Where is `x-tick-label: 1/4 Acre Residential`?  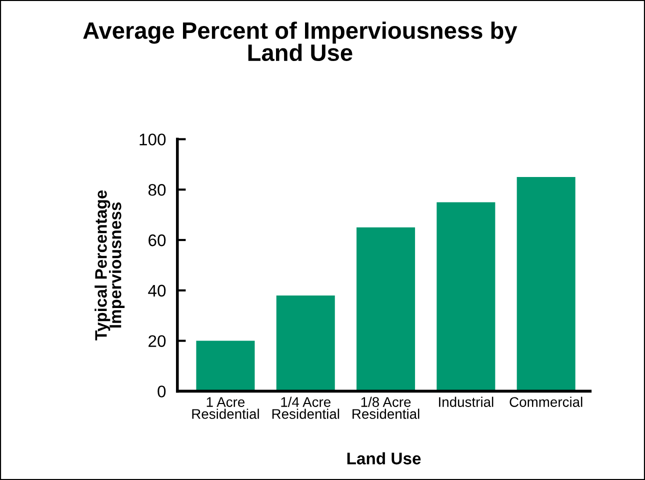
x-tick-label: 1/4 Acre Residential is located at coordinates (306, 407).